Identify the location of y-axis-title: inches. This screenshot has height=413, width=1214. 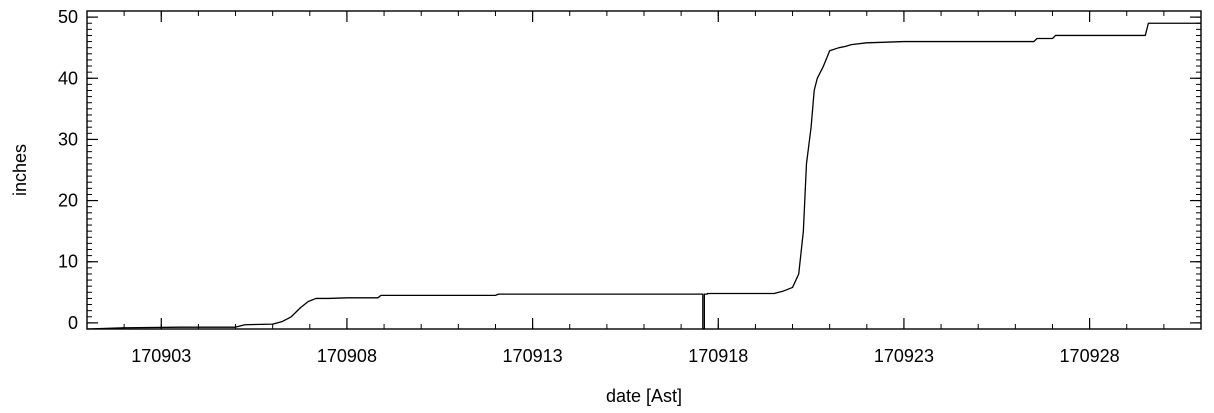
(20, 170).